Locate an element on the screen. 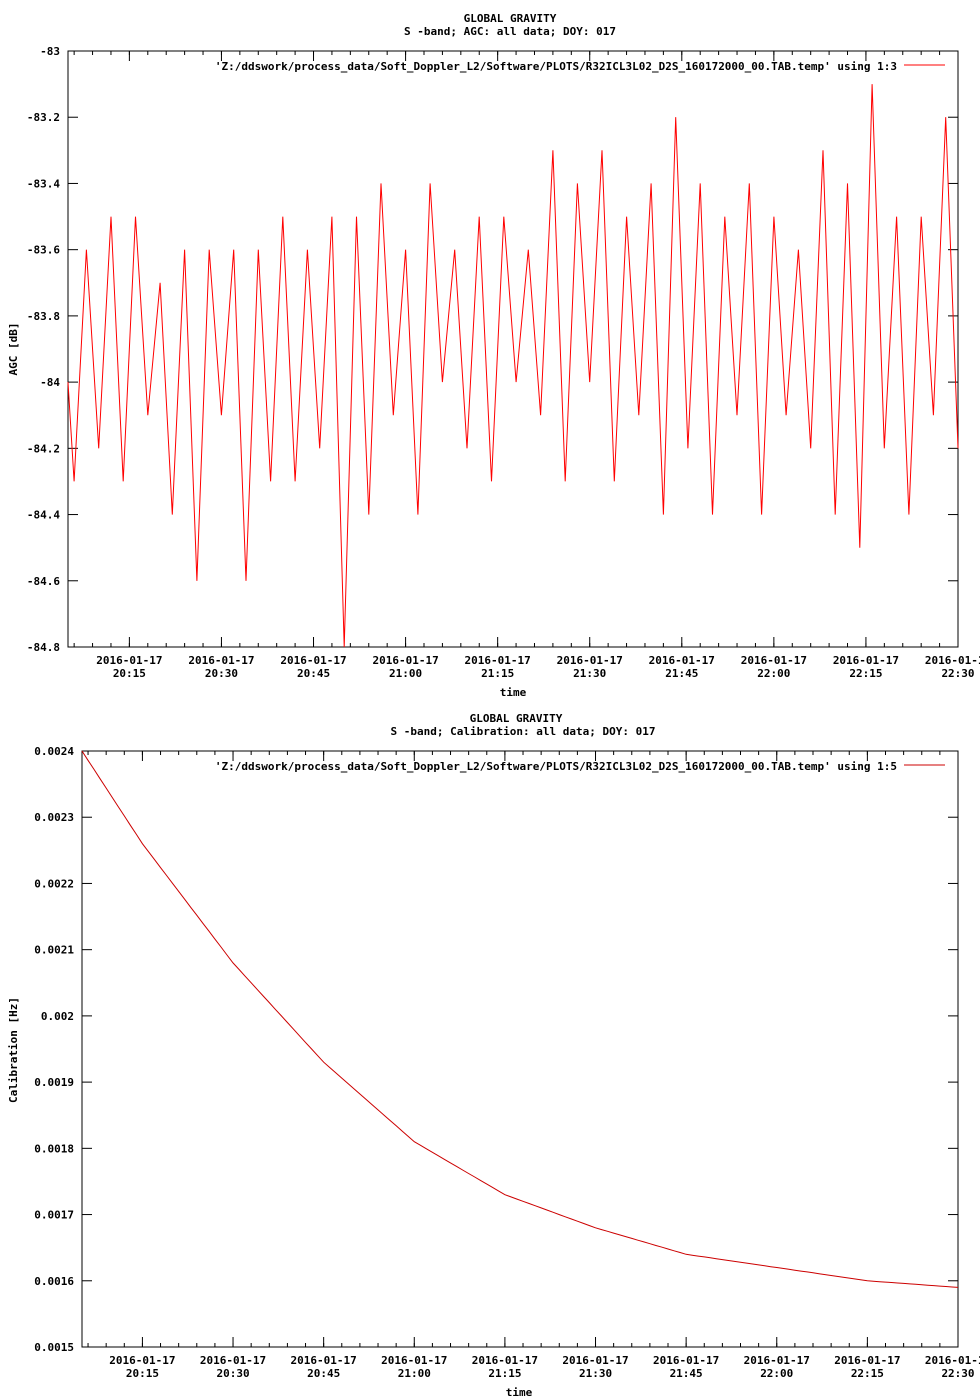 The width and height of the screenshot is (980, 1400). y-tick-label: -84.2 is located at coordinates (43, 448).